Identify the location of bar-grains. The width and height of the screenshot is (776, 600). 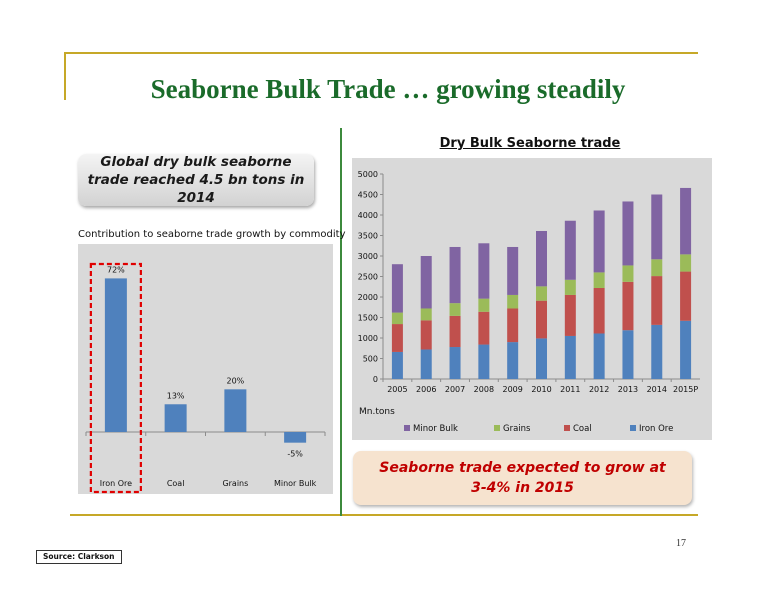
(235, 410).